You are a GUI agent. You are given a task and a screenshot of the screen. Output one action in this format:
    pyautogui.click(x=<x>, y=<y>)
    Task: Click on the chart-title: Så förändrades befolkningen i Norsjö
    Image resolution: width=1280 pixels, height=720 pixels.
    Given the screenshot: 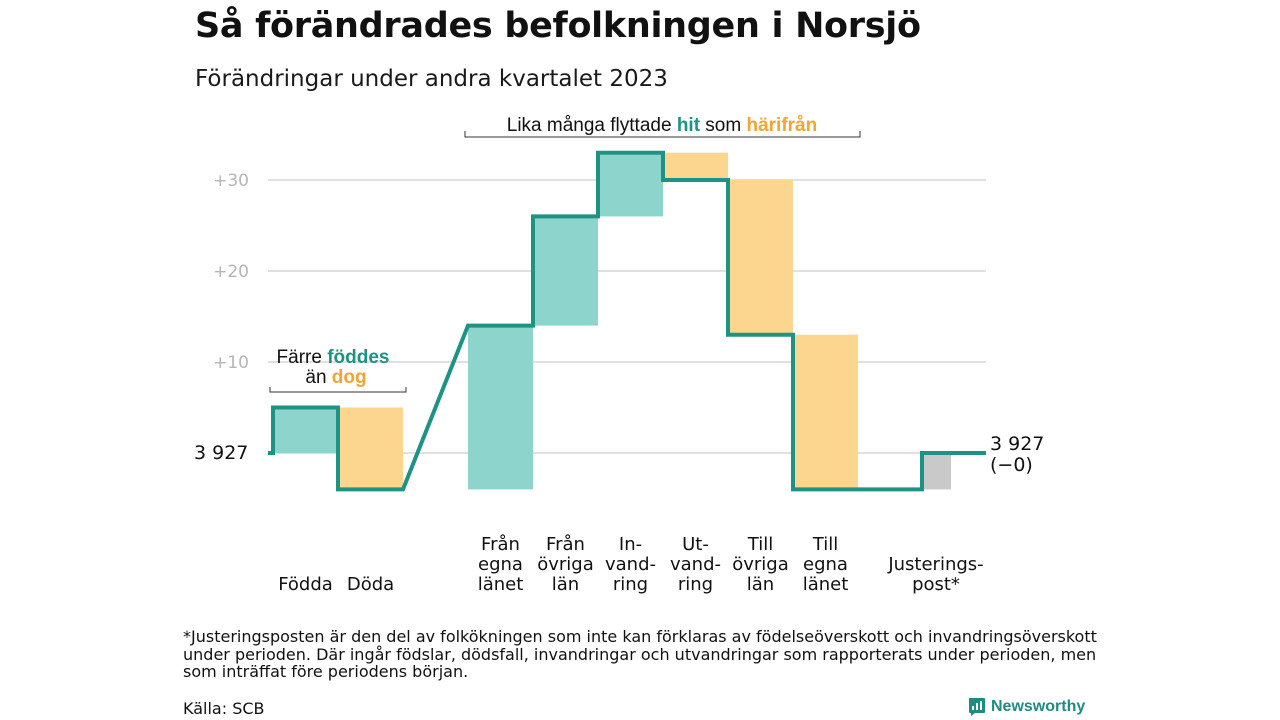 What is the action you would take?
    pyautogui.click(x=558, y=26)
    